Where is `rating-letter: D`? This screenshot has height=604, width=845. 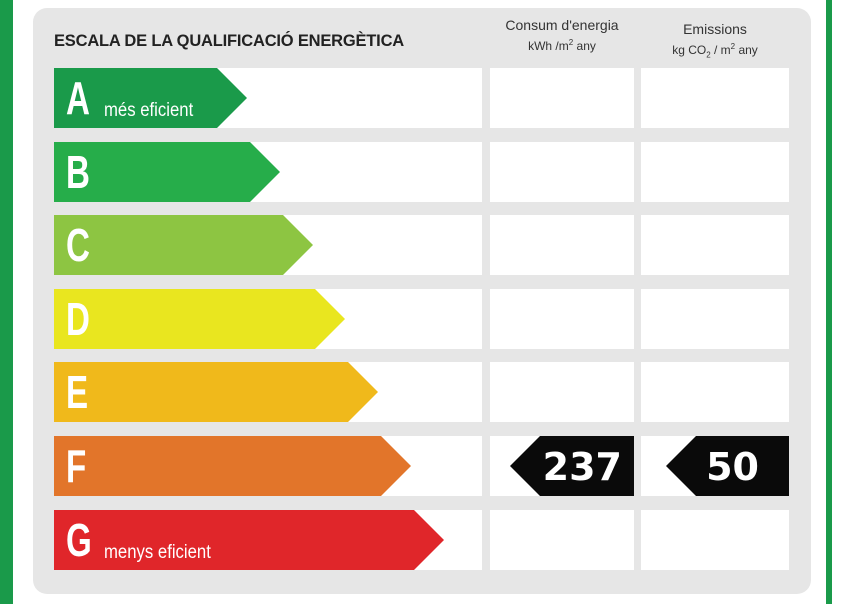
rating-letter: D is located at coordinates (78, 319).